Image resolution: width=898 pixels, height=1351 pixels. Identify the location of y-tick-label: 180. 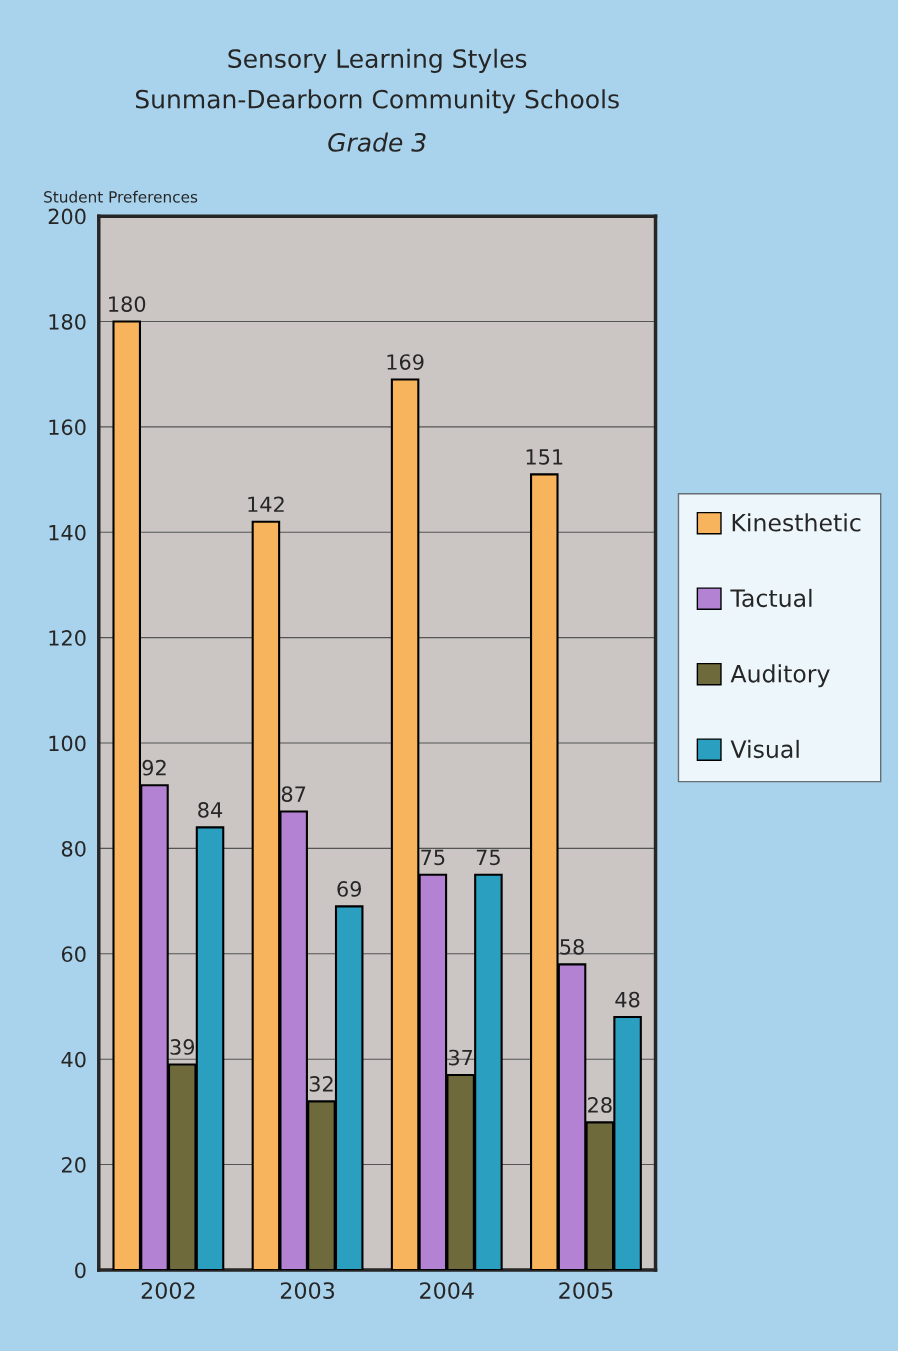
(67, 321).